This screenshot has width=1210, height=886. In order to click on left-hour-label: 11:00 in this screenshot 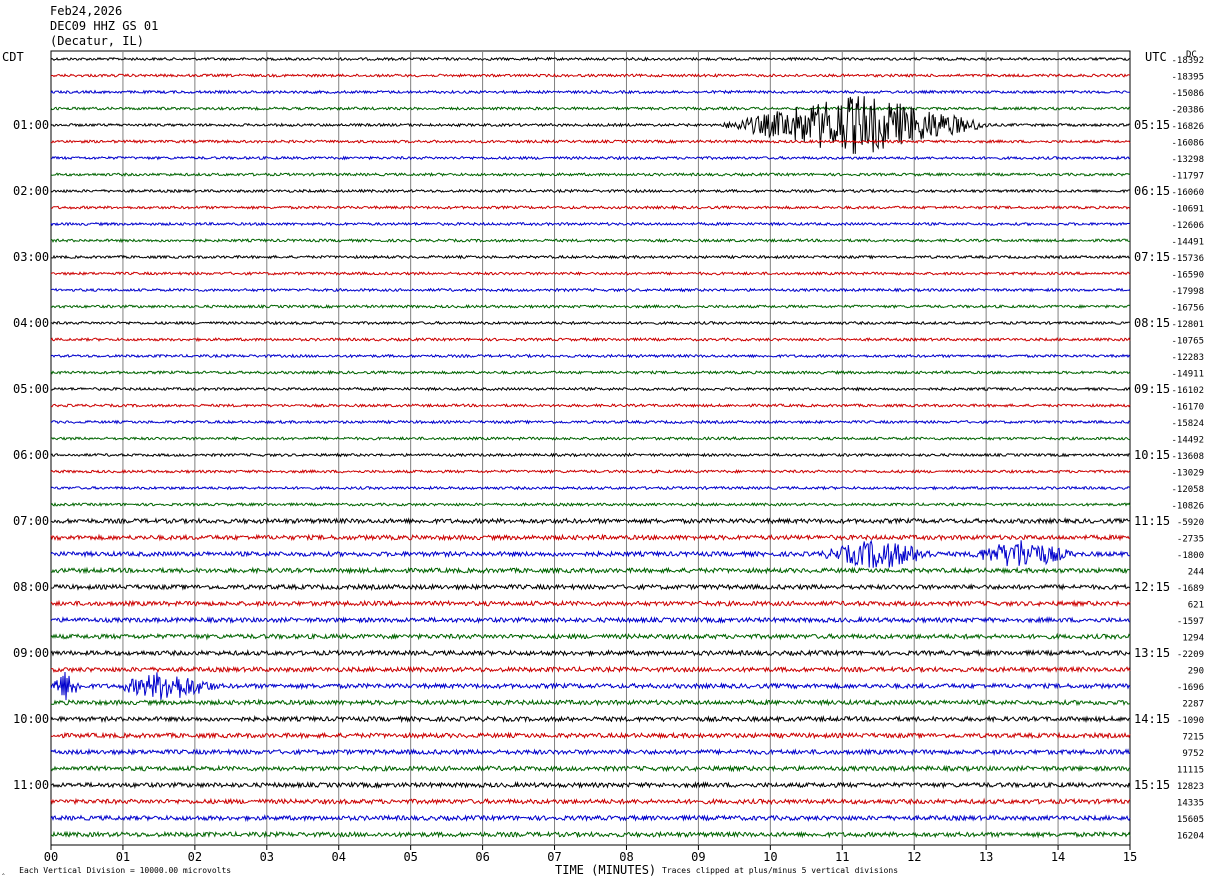, I will do `click(31, 785)`.